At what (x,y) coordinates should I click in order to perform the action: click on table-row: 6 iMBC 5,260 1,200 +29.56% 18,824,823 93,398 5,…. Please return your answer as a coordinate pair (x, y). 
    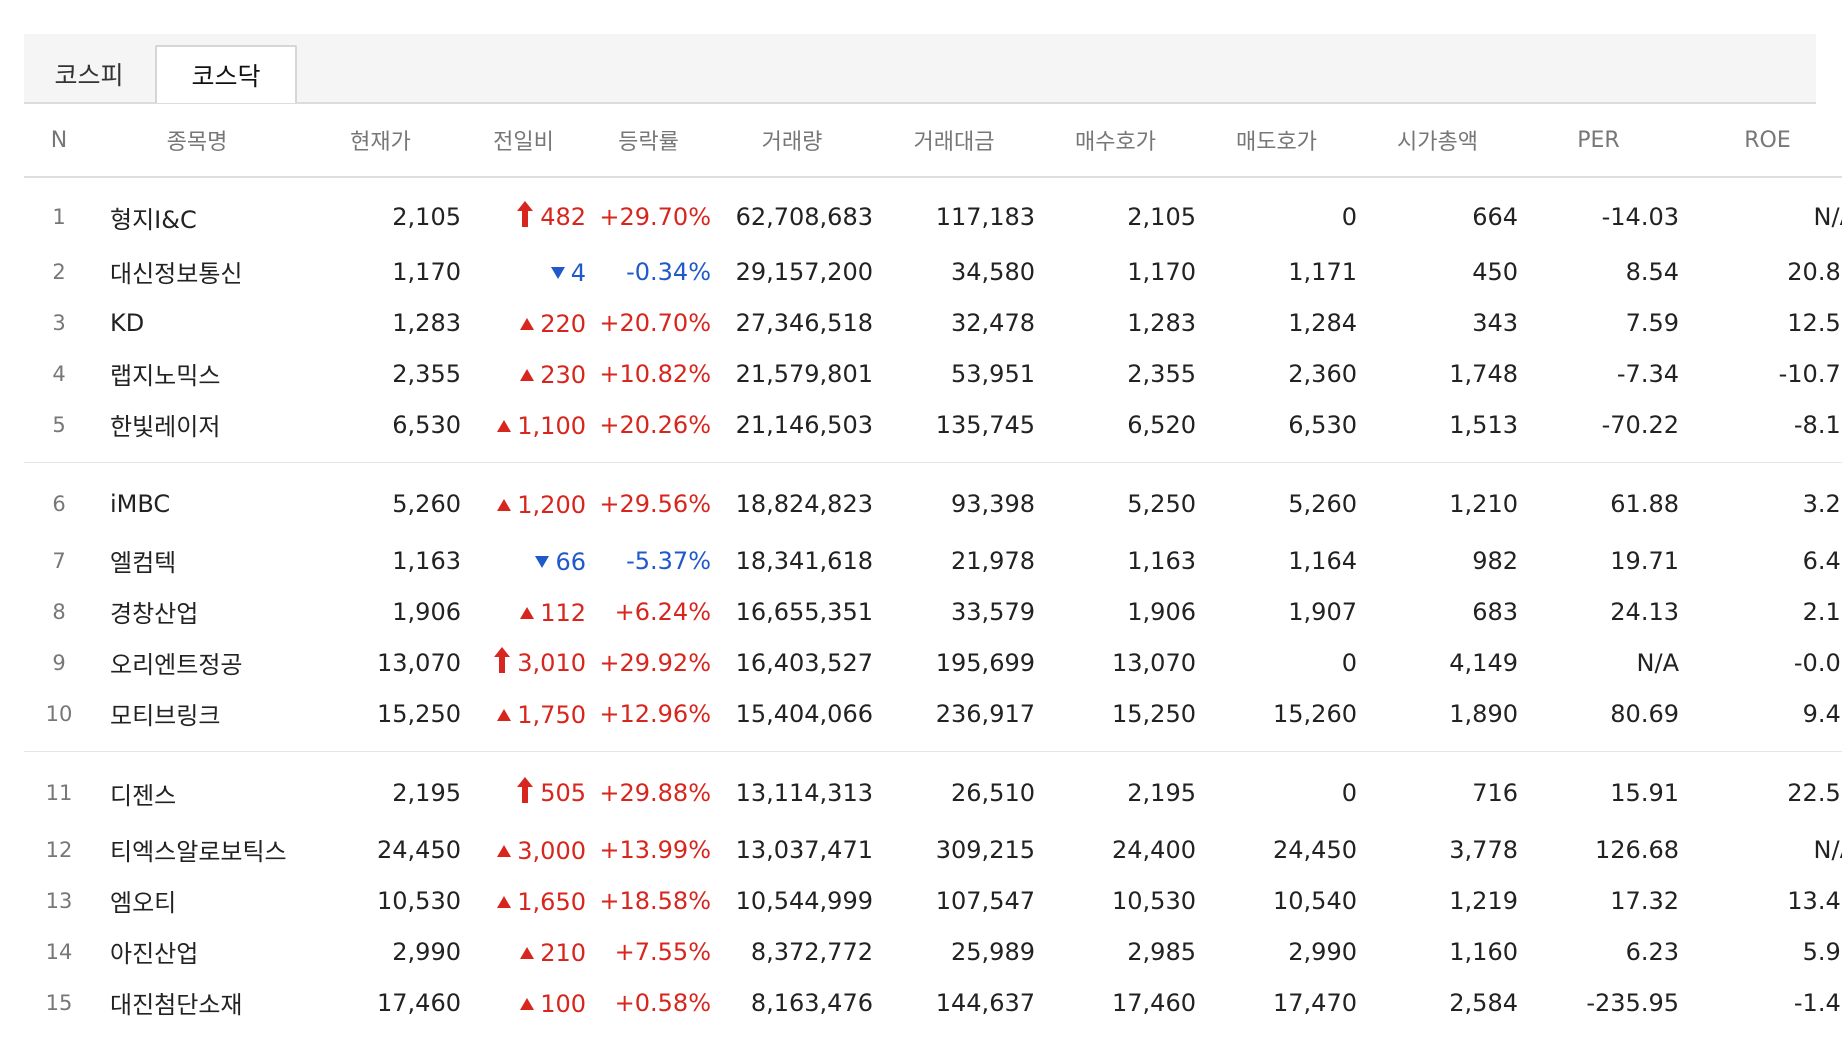
    Looking at the image, I should click on (933, 498).